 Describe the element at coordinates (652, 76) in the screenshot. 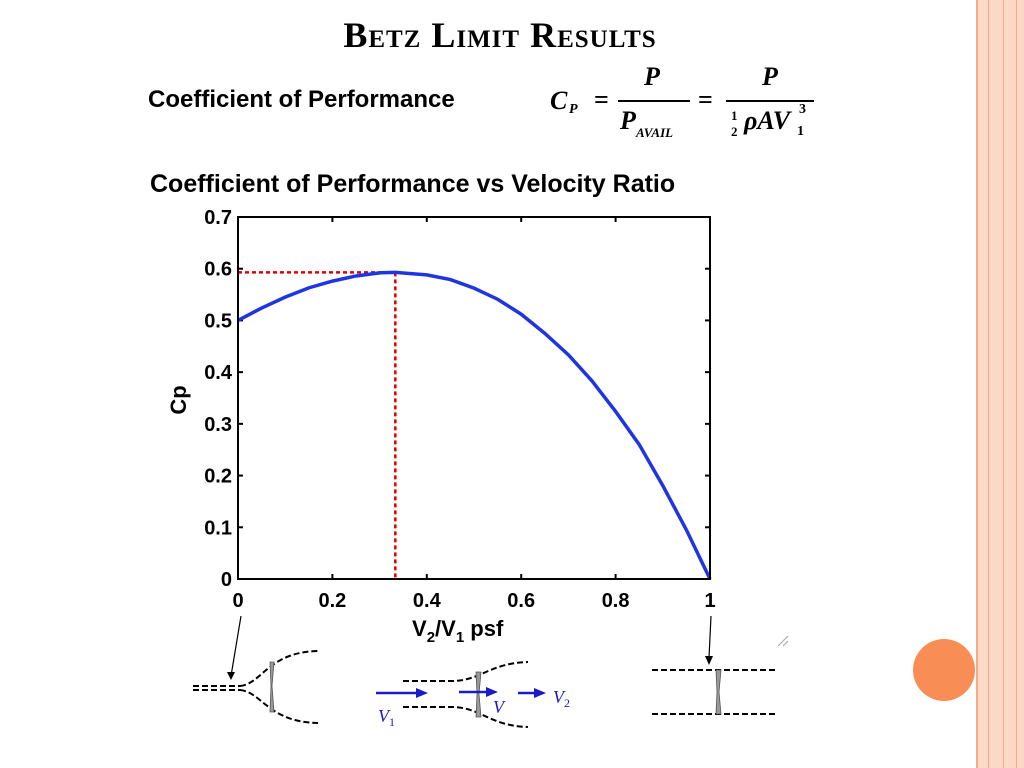

I see `eq-num1: P` at that location.